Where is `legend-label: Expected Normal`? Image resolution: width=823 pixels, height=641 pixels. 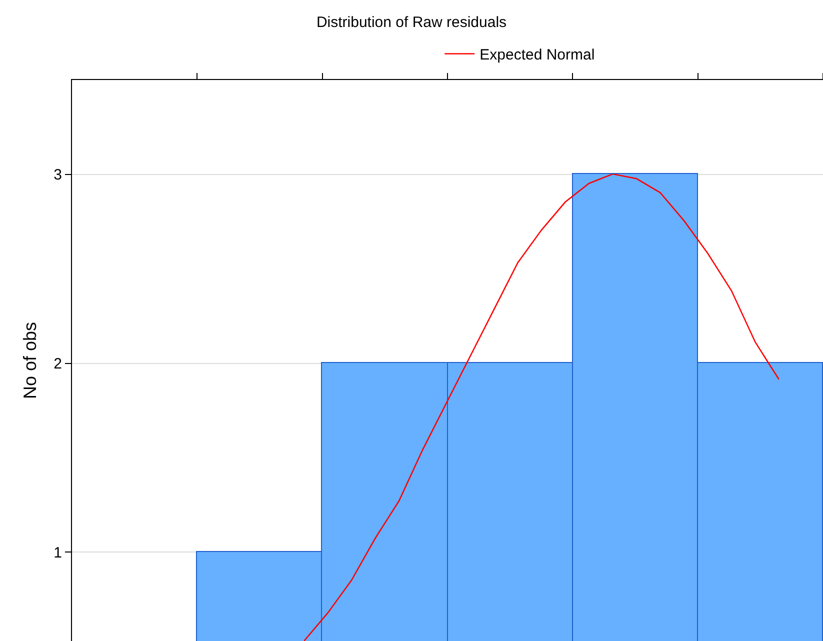
legend-label: Expected Normal is located at coordinates (537, 55).